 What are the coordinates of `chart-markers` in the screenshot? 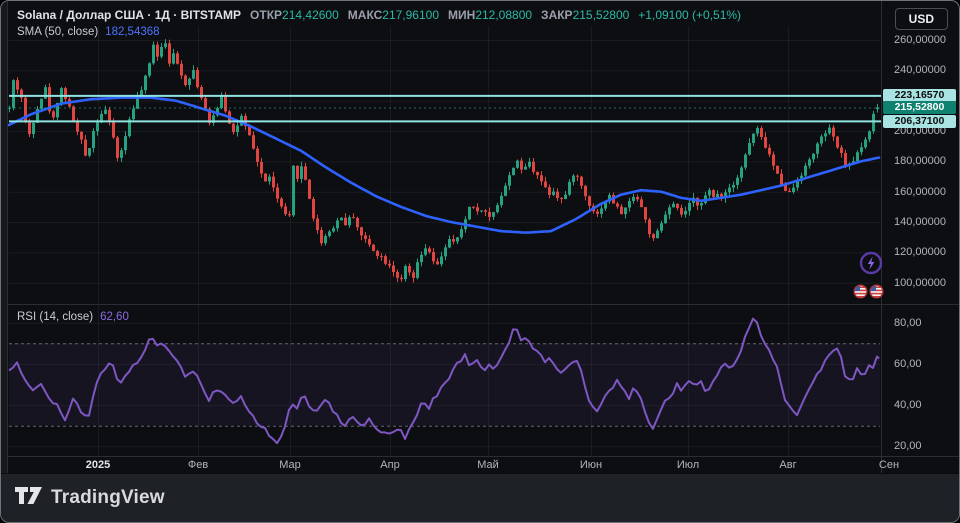 It's located at (870, 277).